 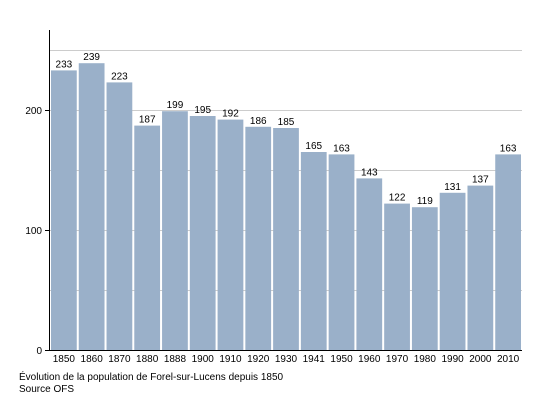 I want to click on bar-1900, so click(x=202, y=233).